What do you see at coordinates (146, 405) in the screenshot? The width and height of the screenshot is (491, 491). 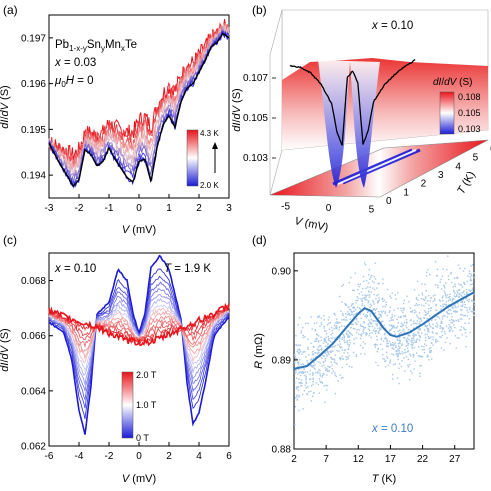 I see `panel-c-colorbar-mid: 1.0 T` at bounding box center [146, 405].